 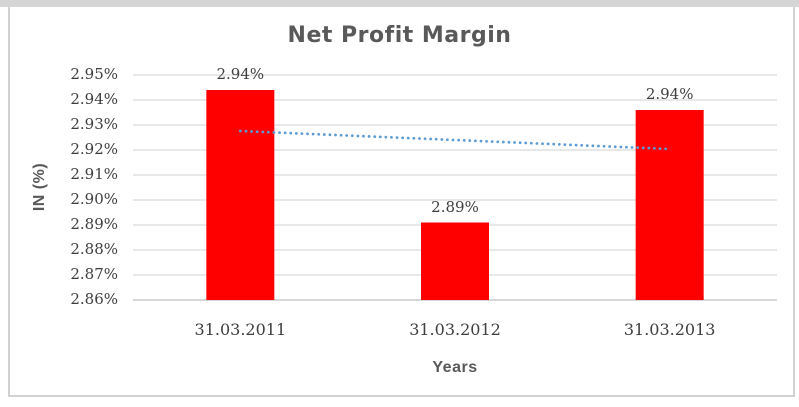 I want to click on y-tick-label: 2.86%, so click(x=94, y=299).